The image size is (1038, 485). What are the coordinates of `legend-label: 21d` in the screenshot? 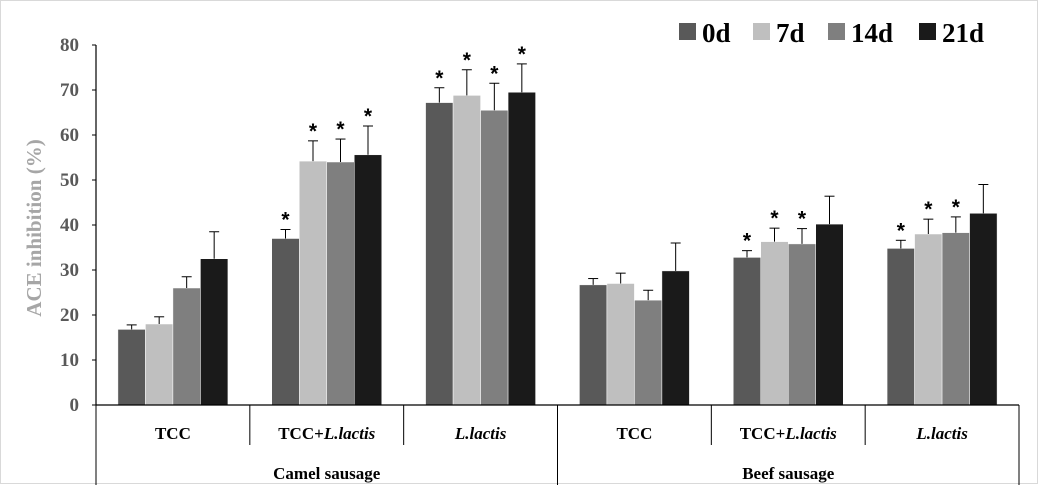 It's located at (963, 33).